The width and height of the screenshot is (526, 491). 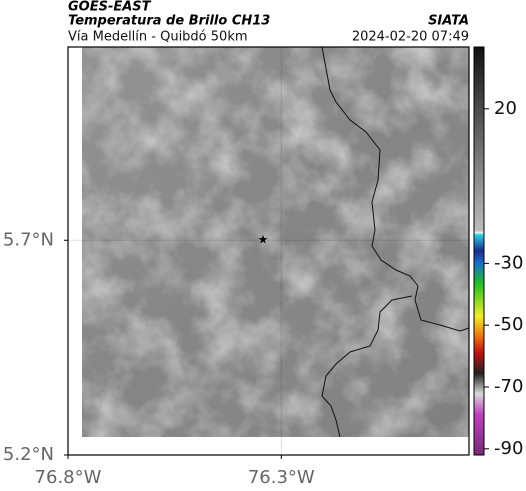 What do you see at coordinates (508, 448) in the screenshot?
I see `colorbar-tick-label: -90` at bounding box center [508, 448].